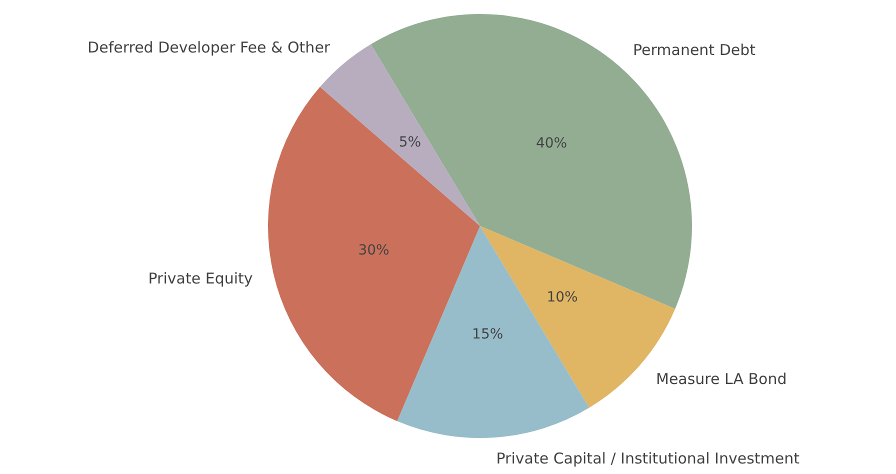 Image resolution: width=896 pixels, height=474 pixels. What do you see at coordinates (648, 459) in the screenshot?
I see `slice-label: Private Capital / Institutional Investment` at bounding box center [648, 459].